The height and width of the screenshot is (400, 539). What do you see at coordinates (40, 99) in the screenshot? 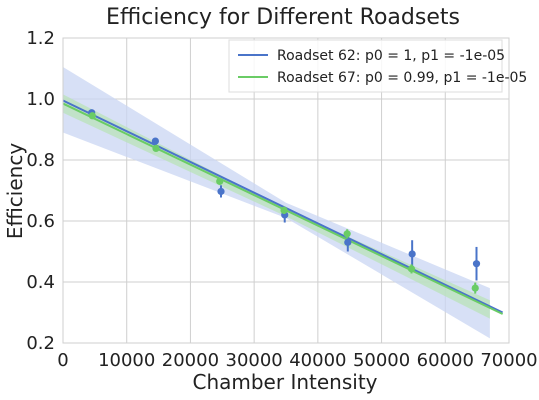
I see `y-tick-label: 1.0` at bounding box center [40, 99].